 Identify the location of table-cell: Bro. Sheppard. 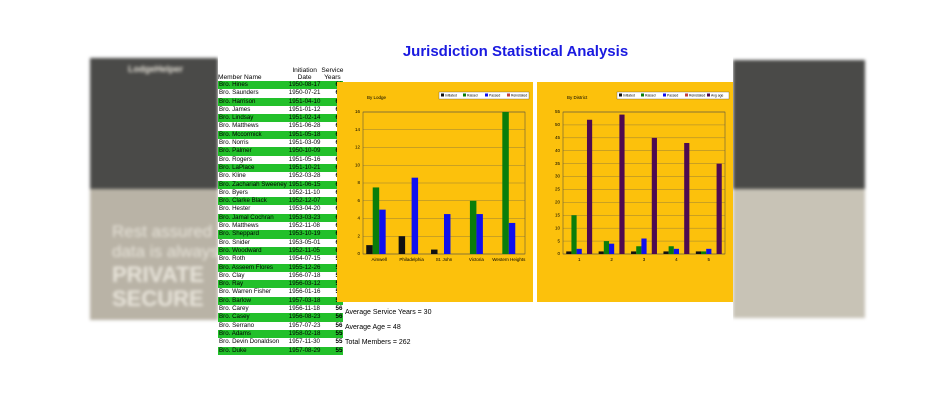
(253, 234).